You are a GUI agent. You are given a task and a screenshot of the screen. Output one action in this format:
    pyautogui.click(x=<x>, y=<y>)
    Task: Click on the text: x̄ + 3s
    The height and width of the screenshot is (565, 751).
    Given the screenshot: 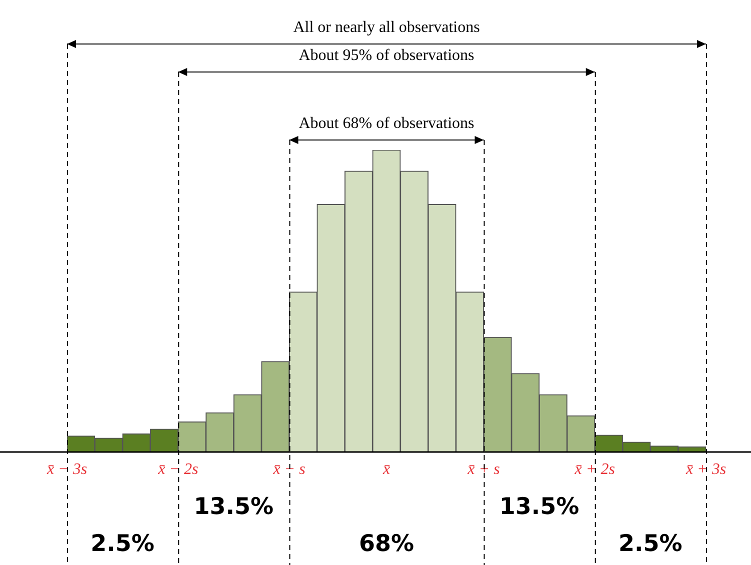 What is the action you would take?
    pyautogui.click(x=705, y=469)
    